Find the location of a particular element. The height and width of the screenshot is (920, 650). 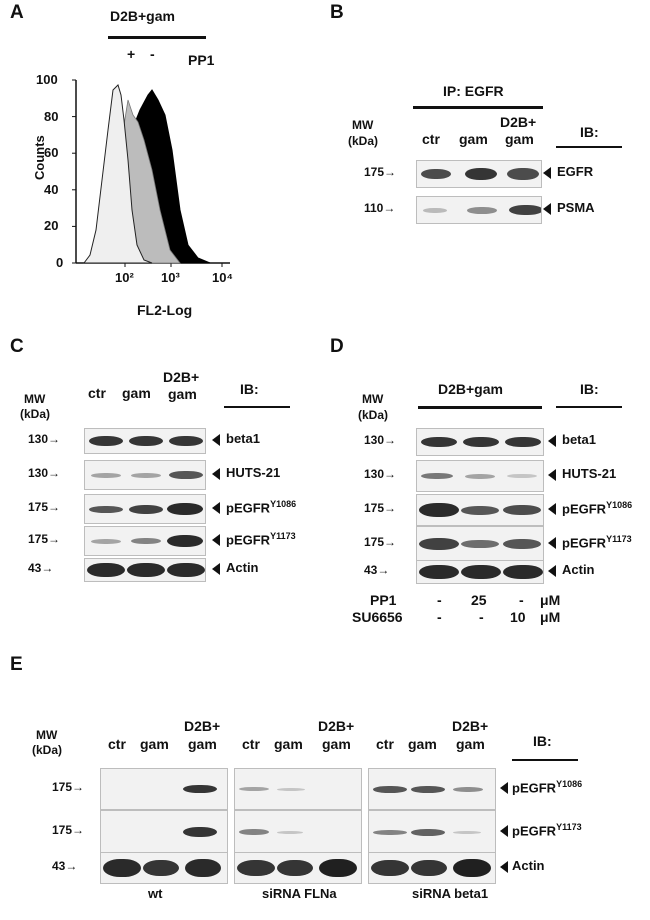

ib-label-d: IB: is located at coordinates (589, 389).